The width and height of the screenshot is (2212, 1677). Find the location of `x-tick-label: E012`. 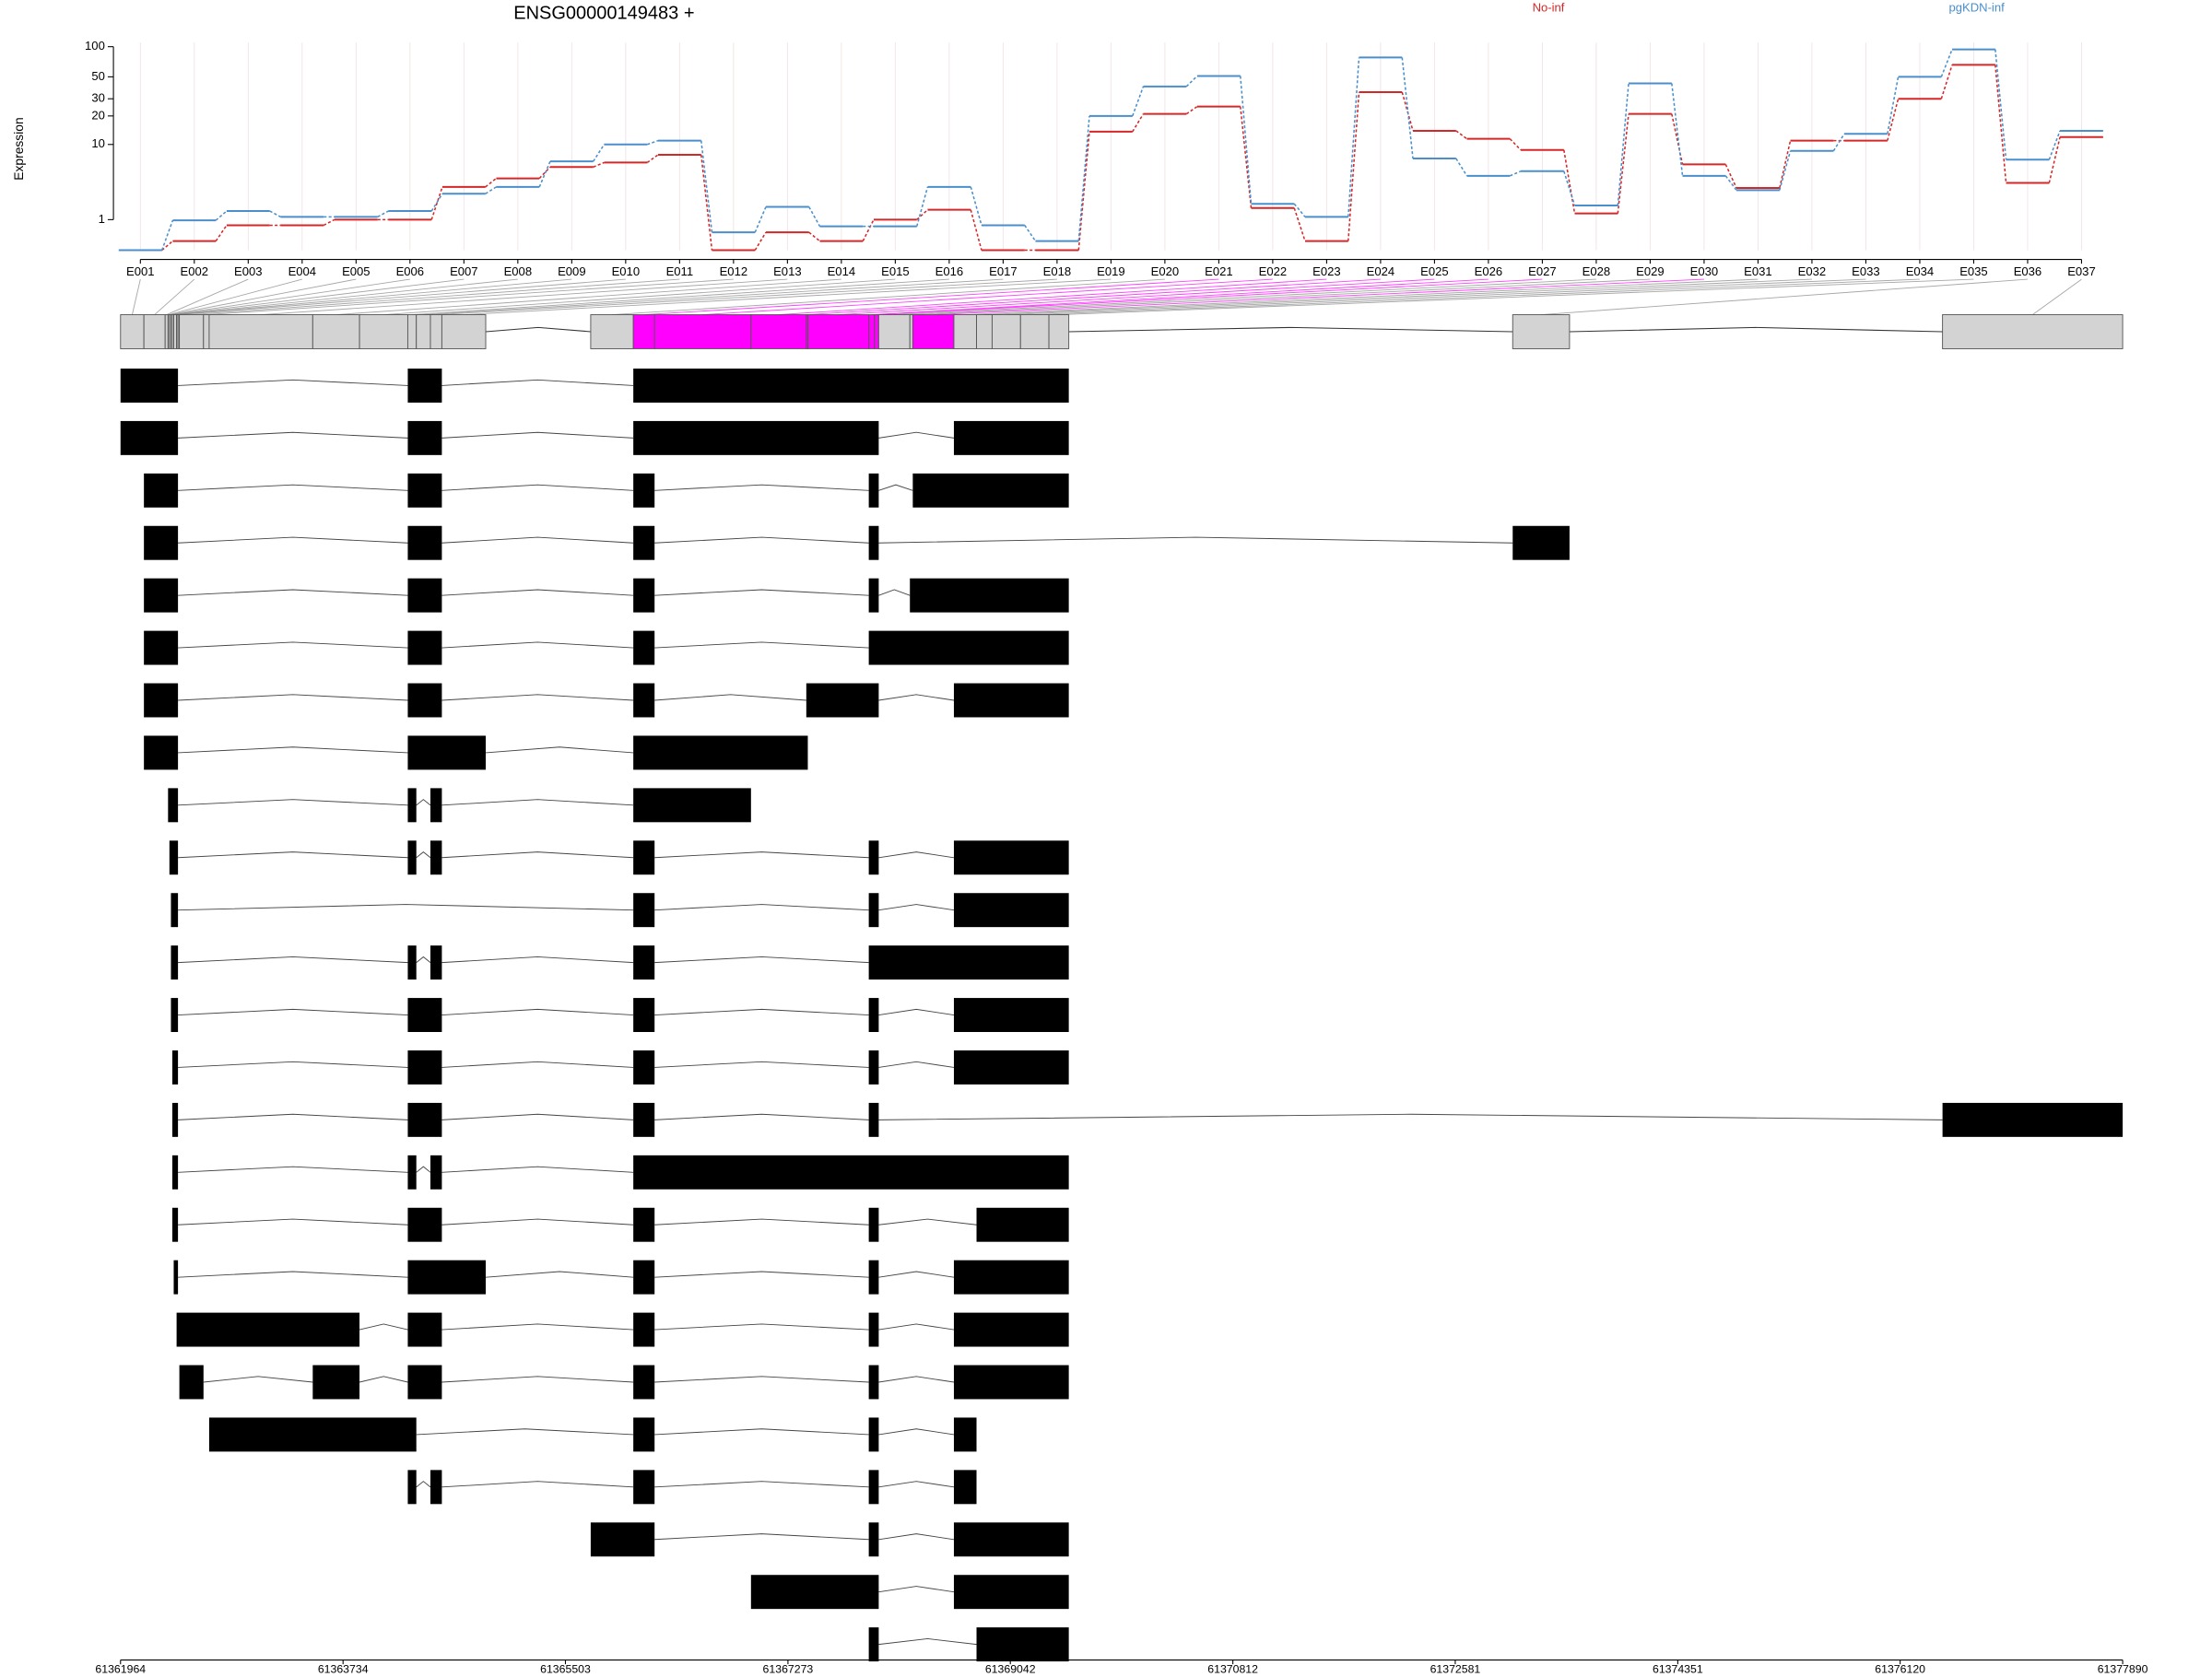

x-tick-label: E012 is located at coordinates (734, 271).